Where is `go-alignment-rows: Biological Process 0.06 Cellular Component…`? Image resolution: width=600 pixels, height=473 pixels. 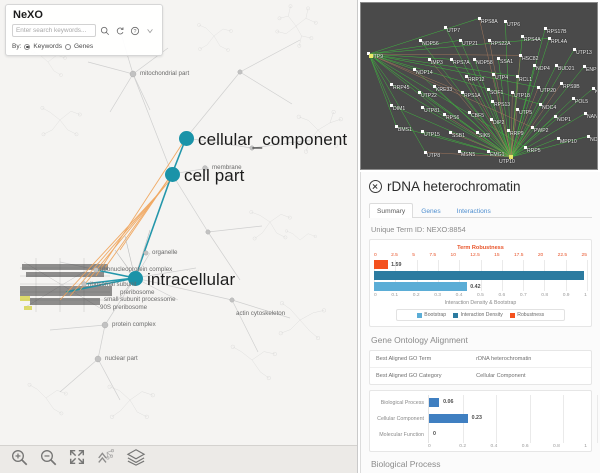
go-alignment-rows: Biological Process 0.06 Cellular Component… is located at coordinates (484, 419).